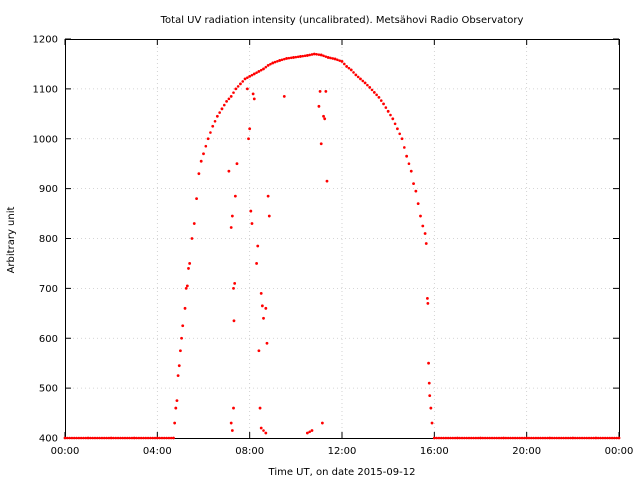 Image resolution: width=640 pixels, height=480 pixels. Describe the element at coordinates (48, 189) in the screenshot. I see `y-tick-label: 900` at that location.